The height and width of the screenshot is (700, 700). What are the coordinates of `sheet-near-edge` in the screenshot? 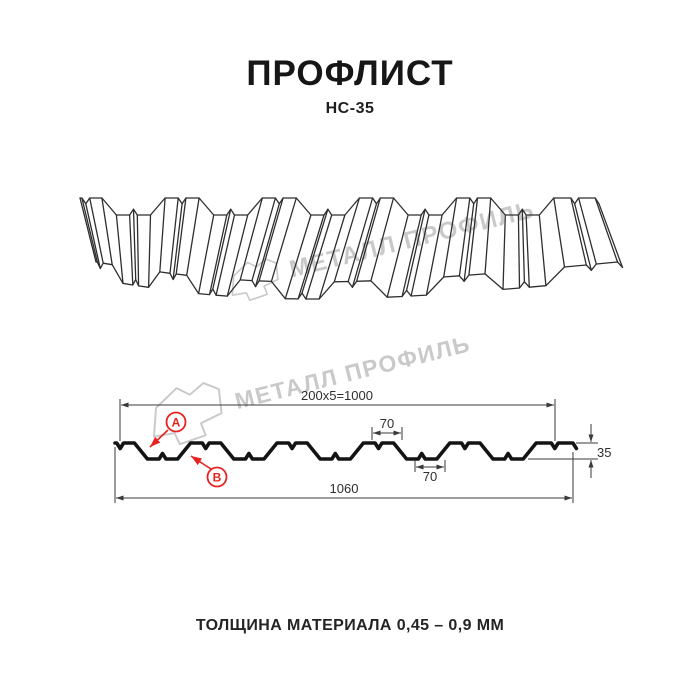 It's located at (359, 280).